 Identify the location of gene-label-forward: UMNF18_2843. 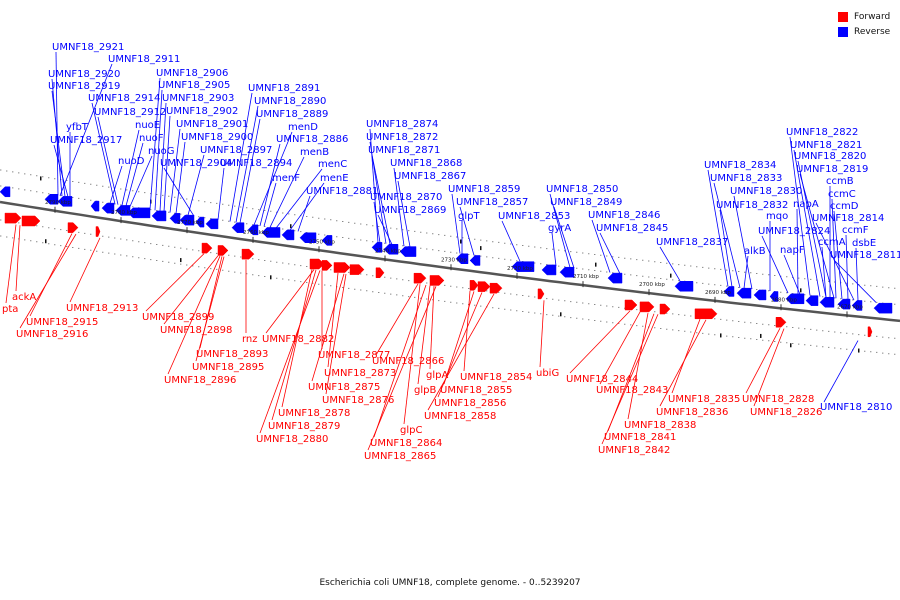
(632, 390).